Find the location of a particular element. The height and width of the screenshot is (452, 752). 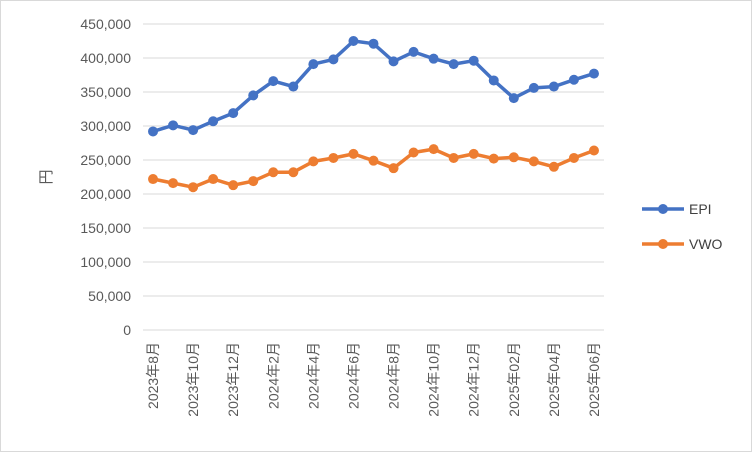

y-tick-label: 0 is located at coordinates (127, 330).